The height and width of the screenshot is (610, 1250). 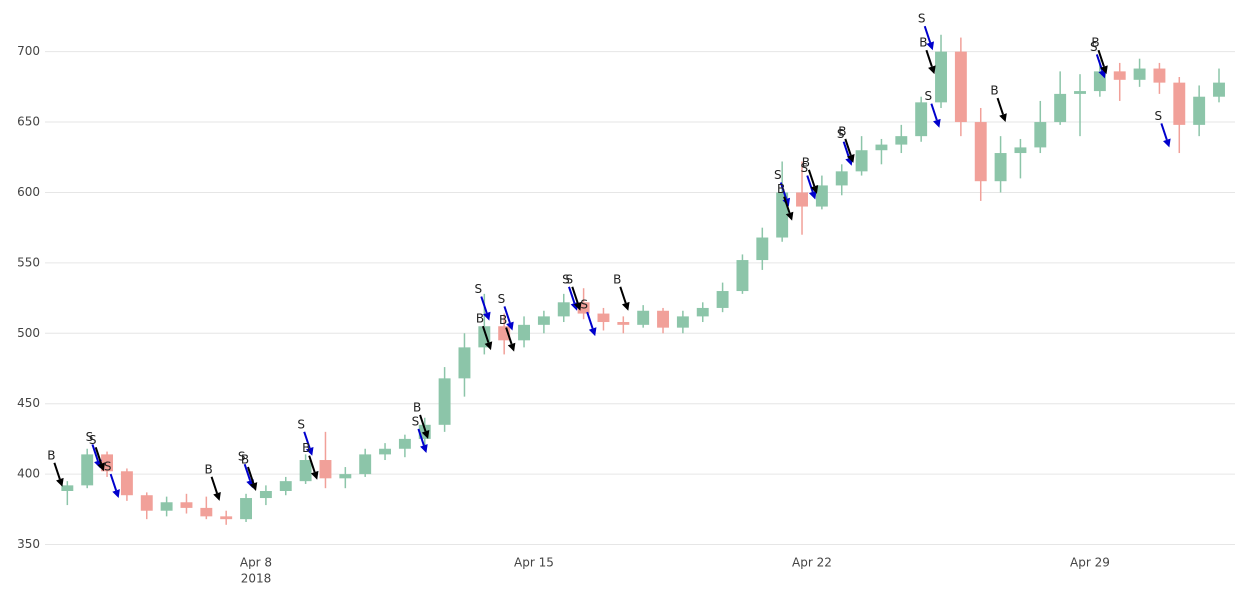 What do you see at coordinates (812, 563) in the screenshot?
I see `x-tick-label: Apr 22` at bounding box center [812, 563].